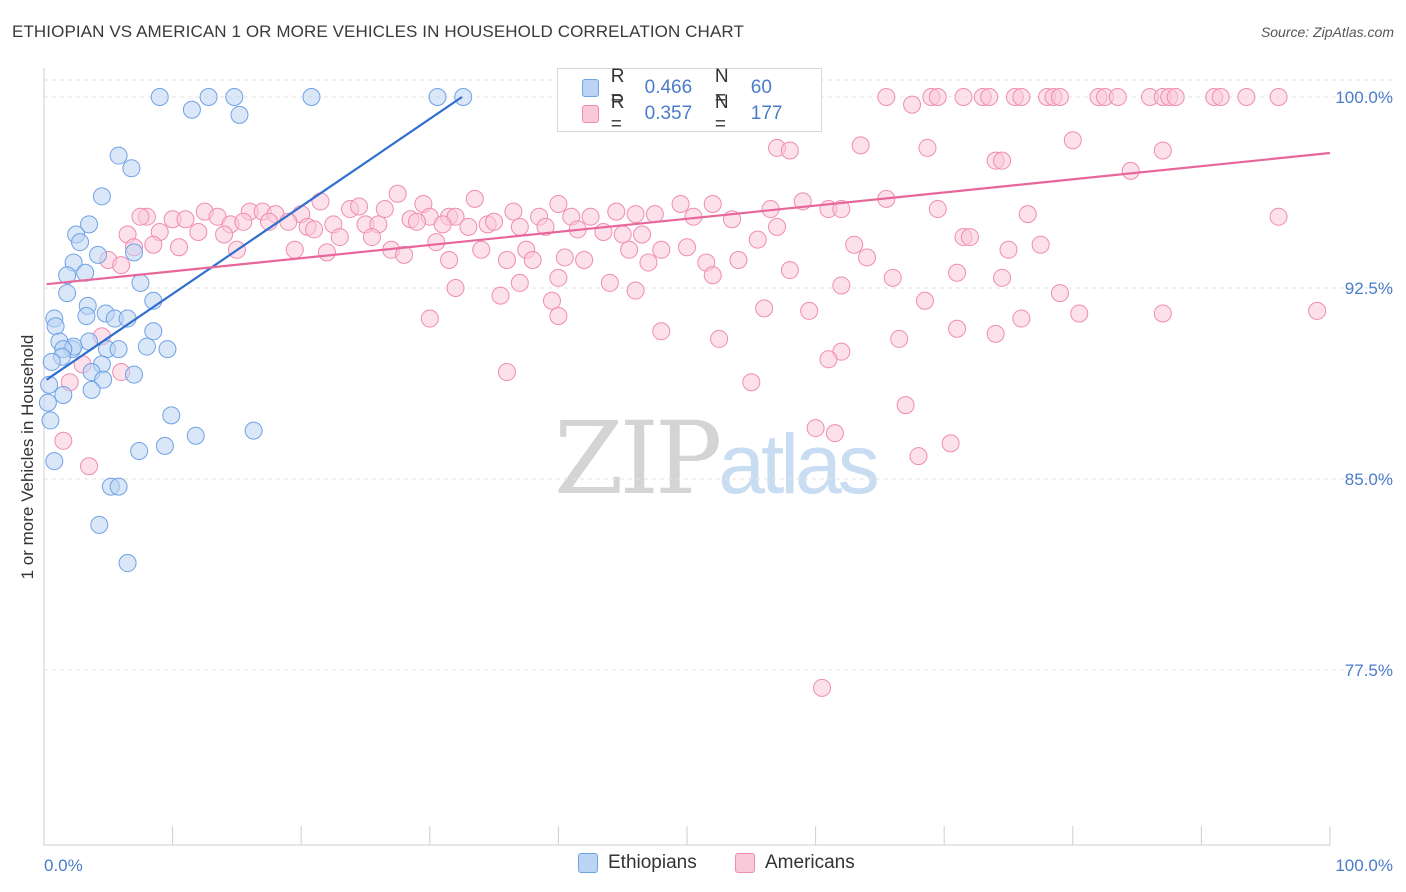 The width and height of the screenshot is (1406, 892). What do you see at coordinates (810, 862) in the screenshot?
I see `series-label-americans: Americans` at bounding box center [810, 862].